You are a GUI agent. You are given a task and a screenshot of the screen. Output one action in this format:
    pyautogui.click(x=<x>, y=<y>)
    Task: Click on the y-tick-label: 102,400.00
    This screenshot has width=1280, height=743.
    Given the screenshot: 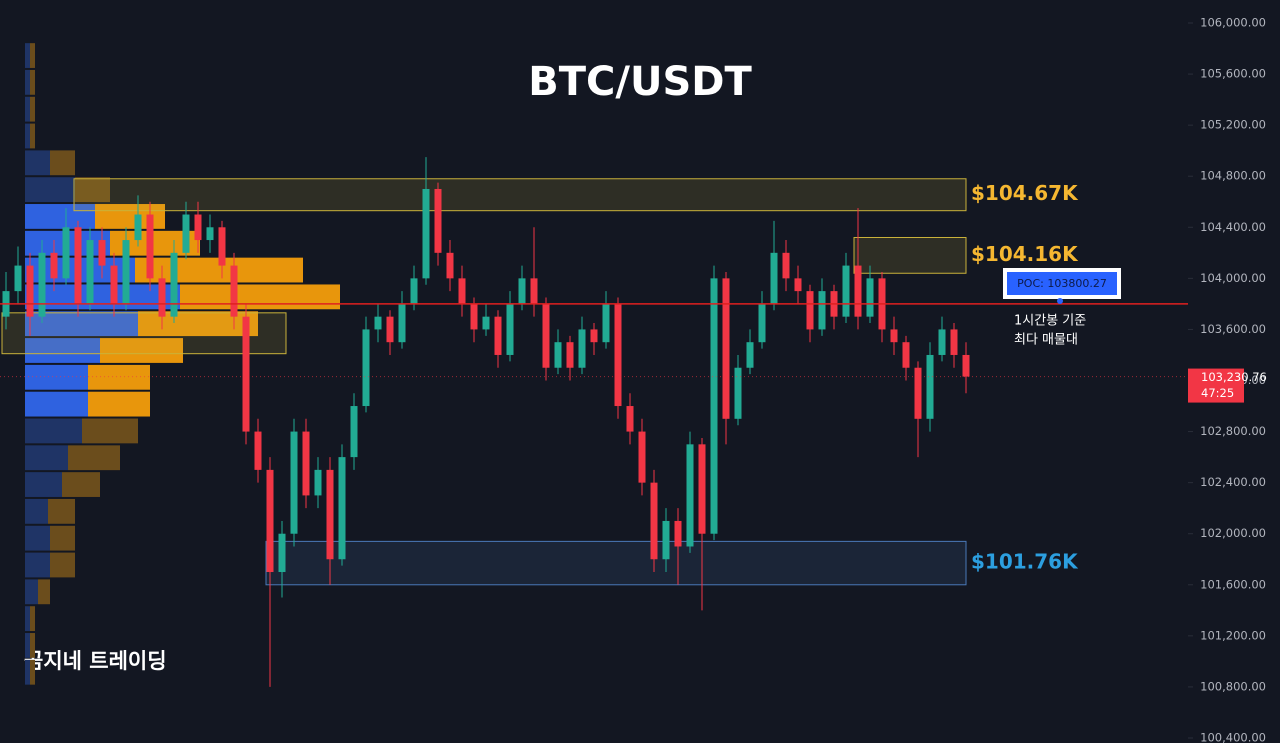 What is the action you would take?
    pyautogui.click(x=1233, y=482)
    